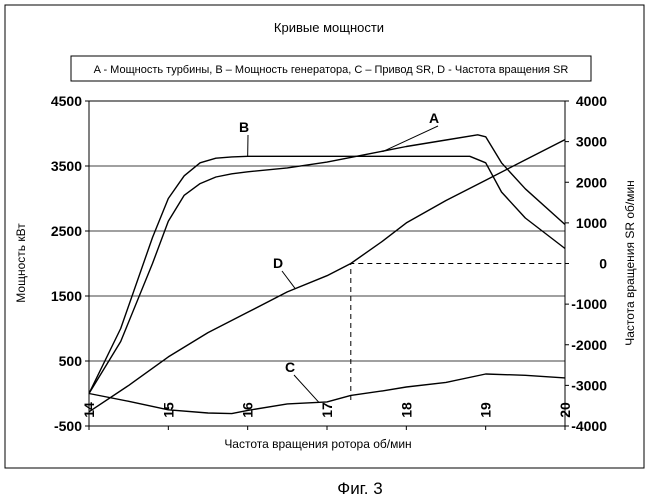 This screenshot has height=500, width=651. I want to click on x-tick-label: 15, so click(168, 410).